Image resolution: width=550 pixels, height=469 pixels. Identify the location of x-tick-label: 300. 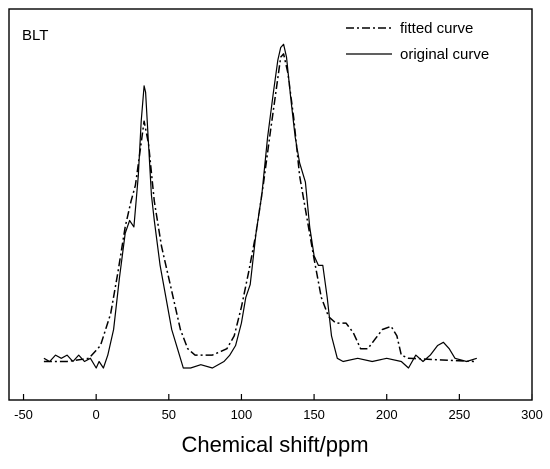
(532, 414).